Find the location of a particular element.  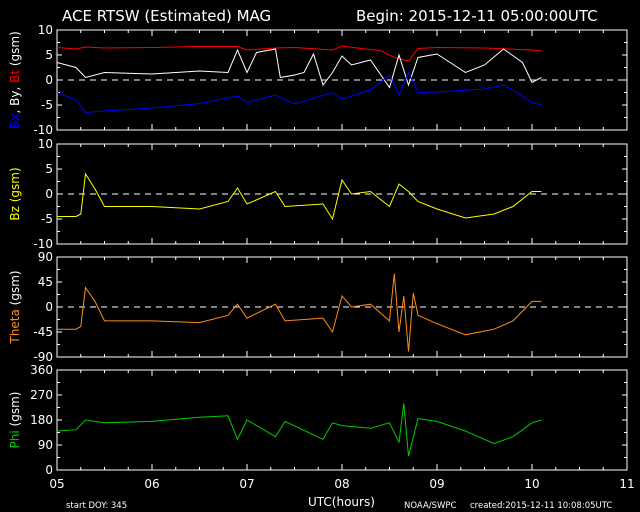

y-tick-label: 180 is located at coordinates (41, 420).